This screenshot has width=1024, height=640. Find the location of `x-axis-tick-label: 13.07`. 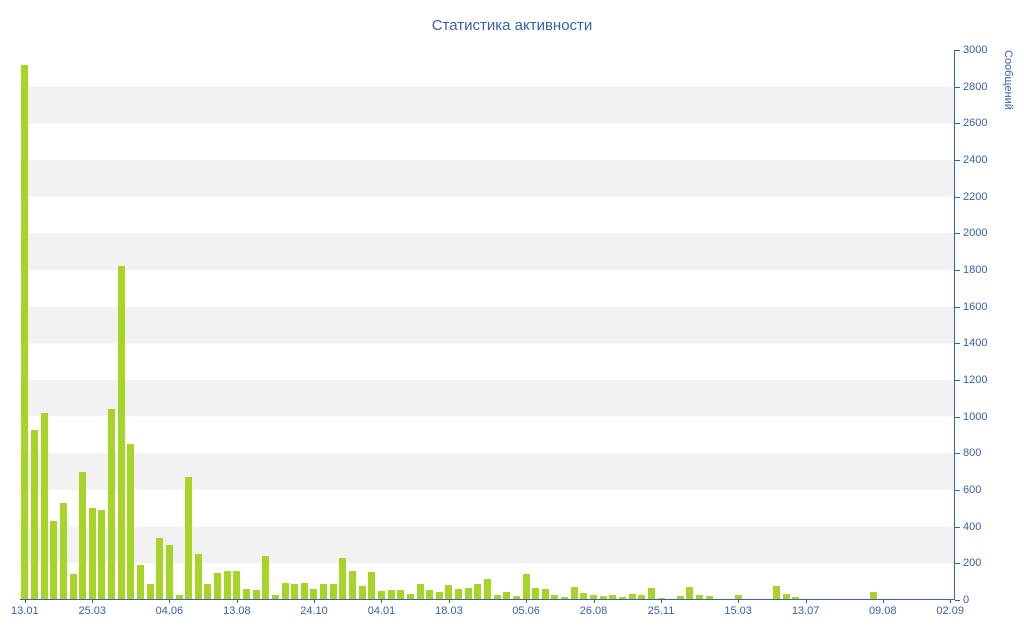

x-axis-tick-label: 13.07 is located at coordinates (805, 611).